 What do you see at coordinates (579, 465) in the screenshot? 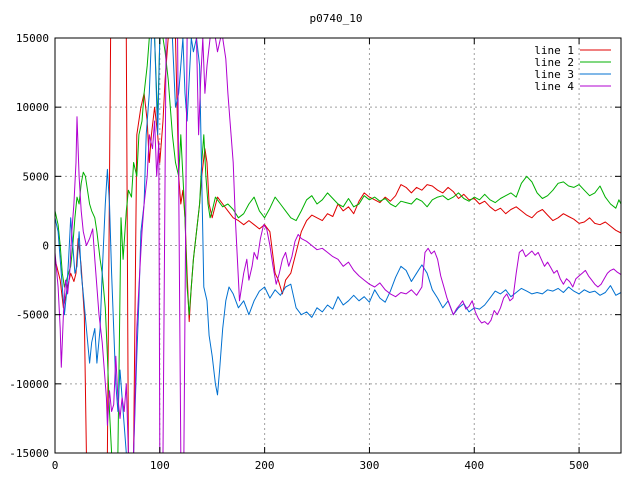
I see `x-tick-label: 500` at bounding box center [579, 465].